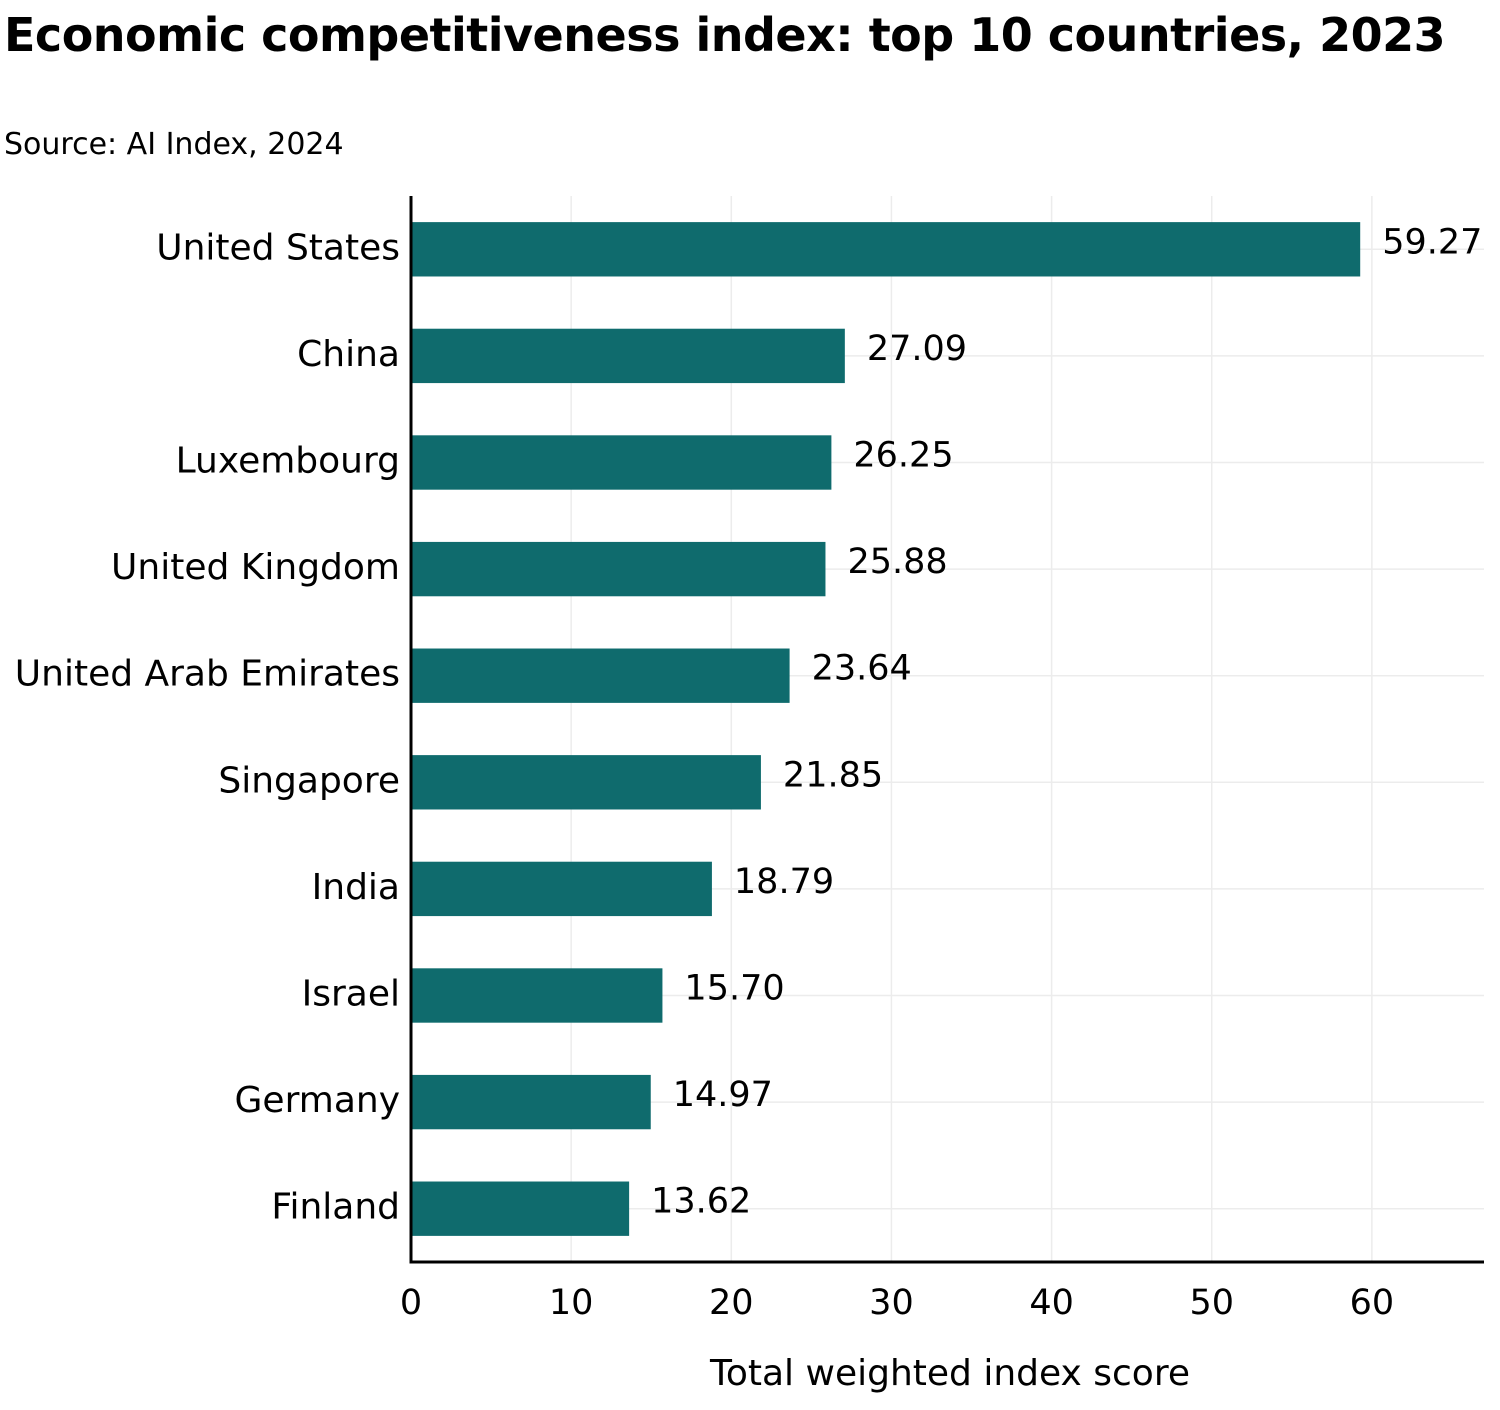 The height and width of the screenshot is (1410, 1500). I want to click on x-tick-label: 0, so click(411, 1303).